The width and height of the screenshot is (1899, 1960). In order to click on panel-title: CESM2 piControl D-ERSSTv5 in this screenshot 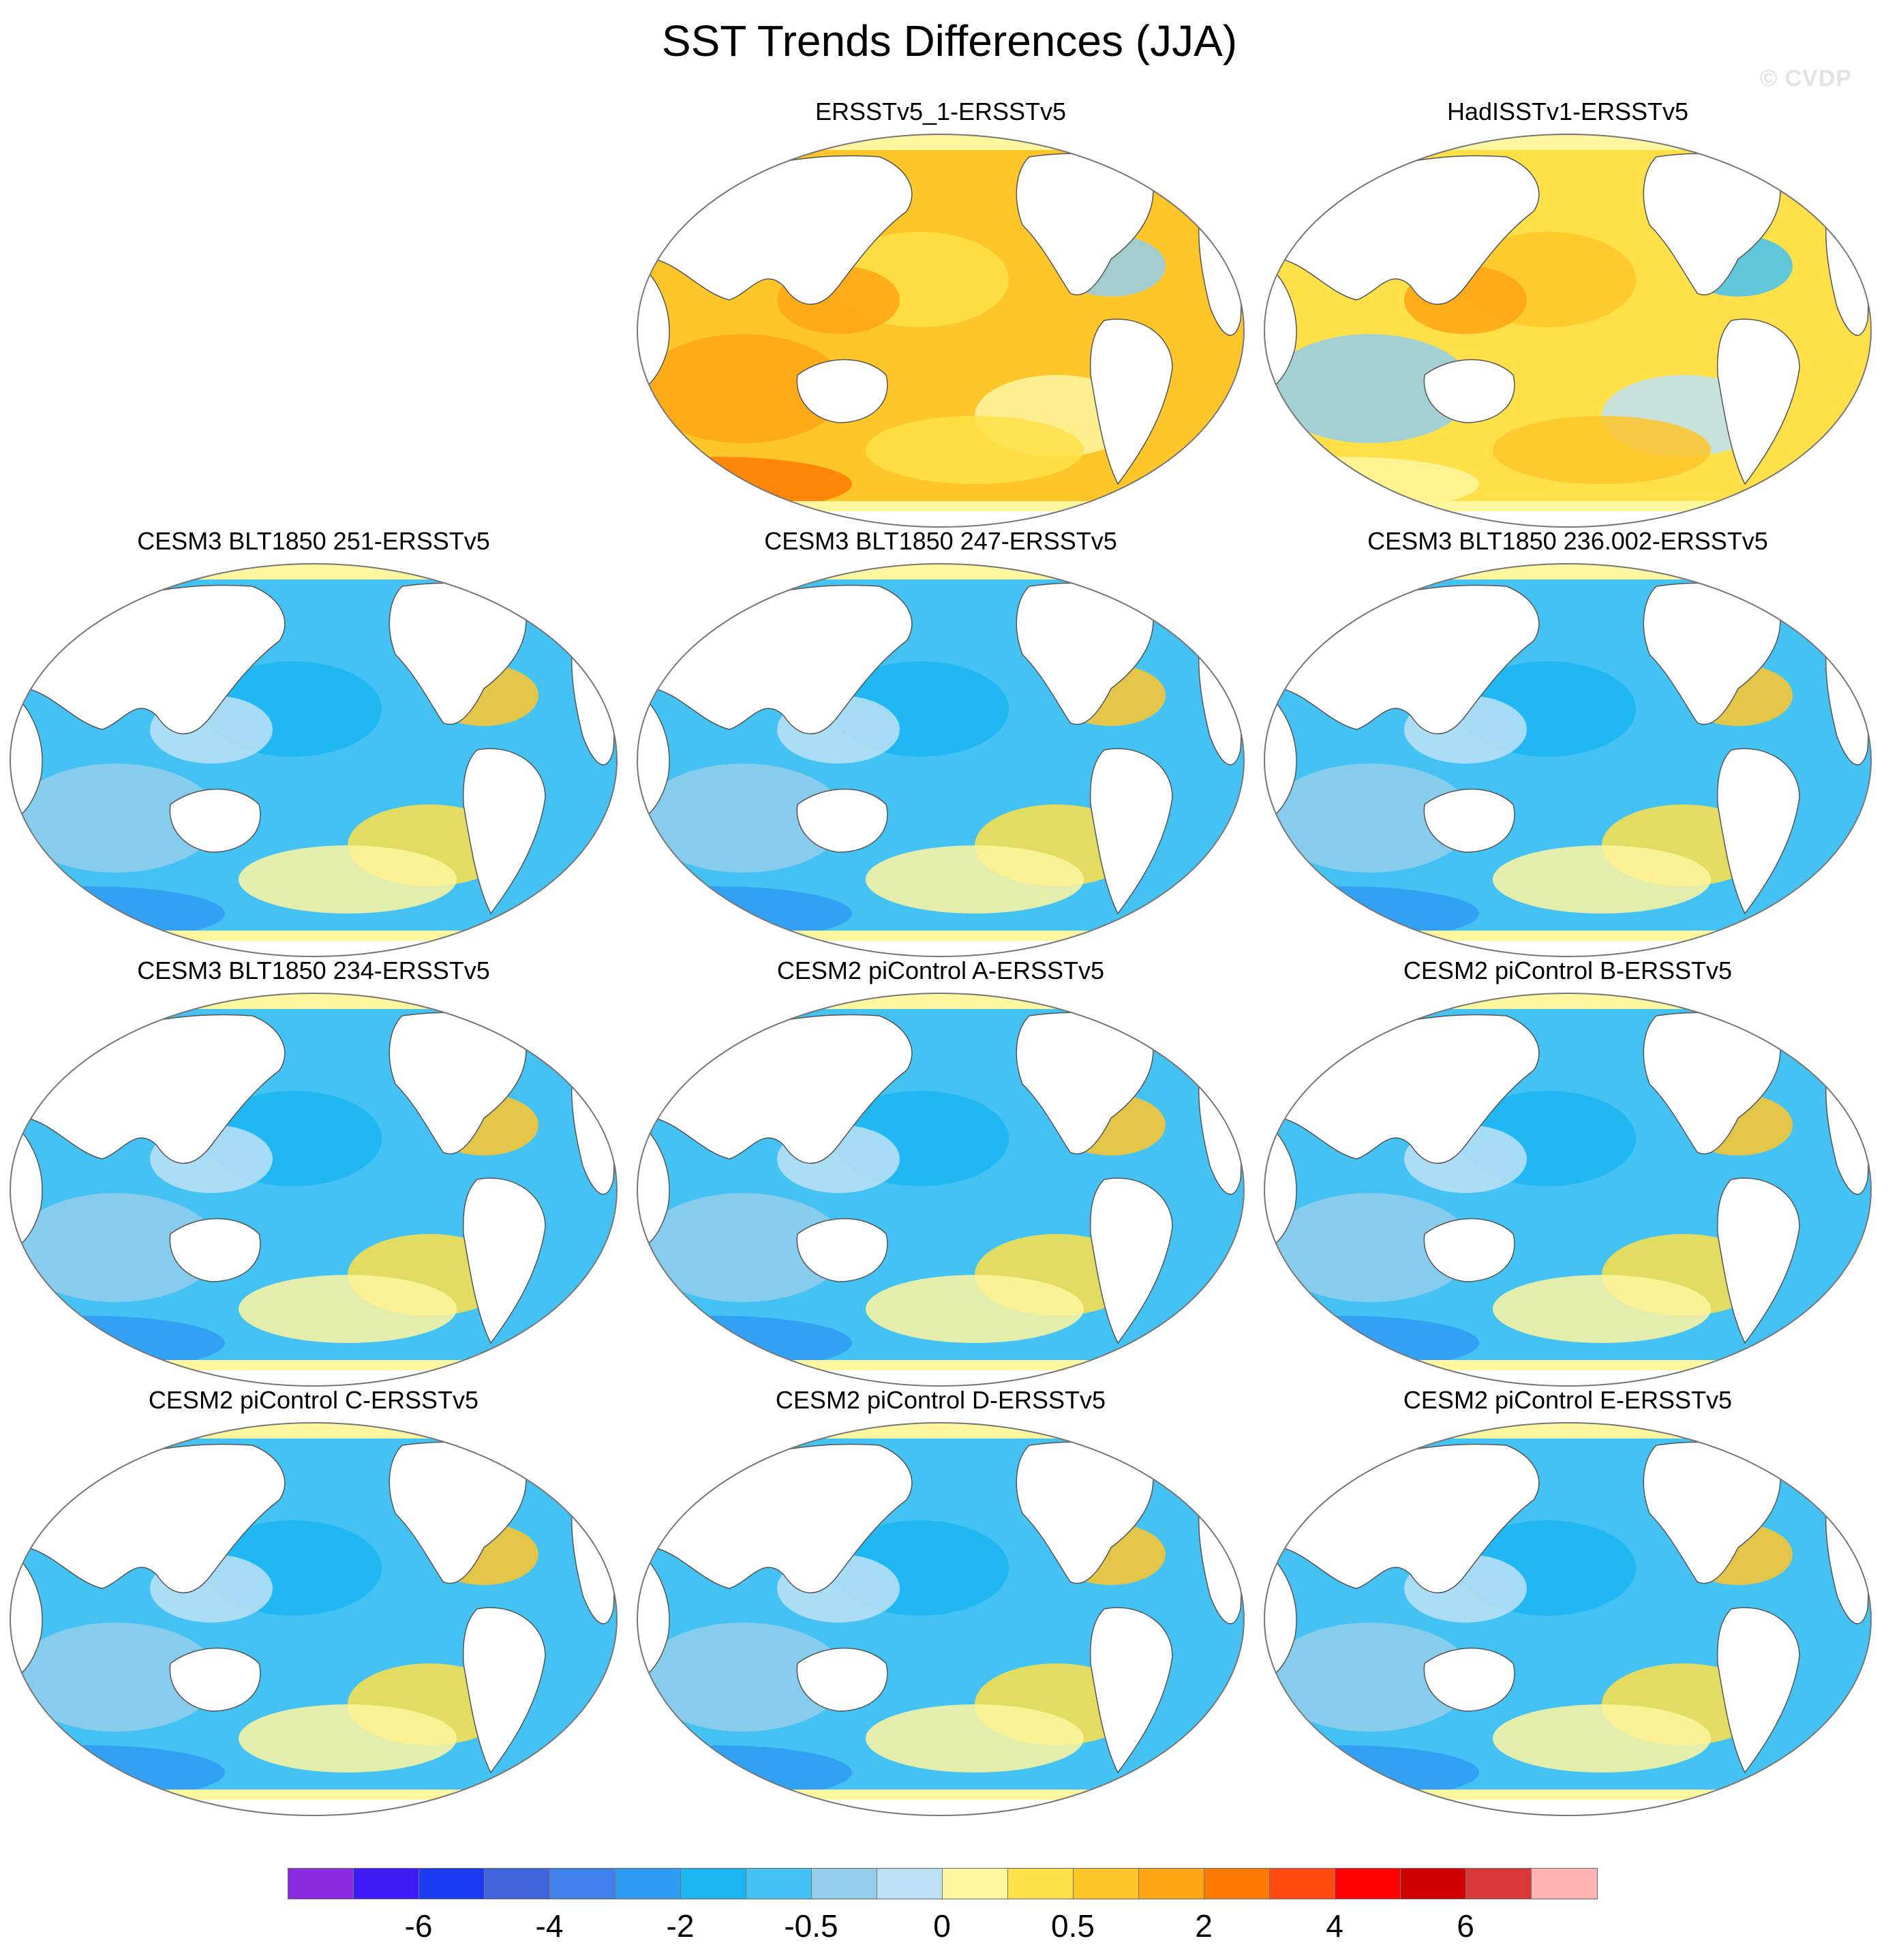, I will do `click(940, 1400)`.